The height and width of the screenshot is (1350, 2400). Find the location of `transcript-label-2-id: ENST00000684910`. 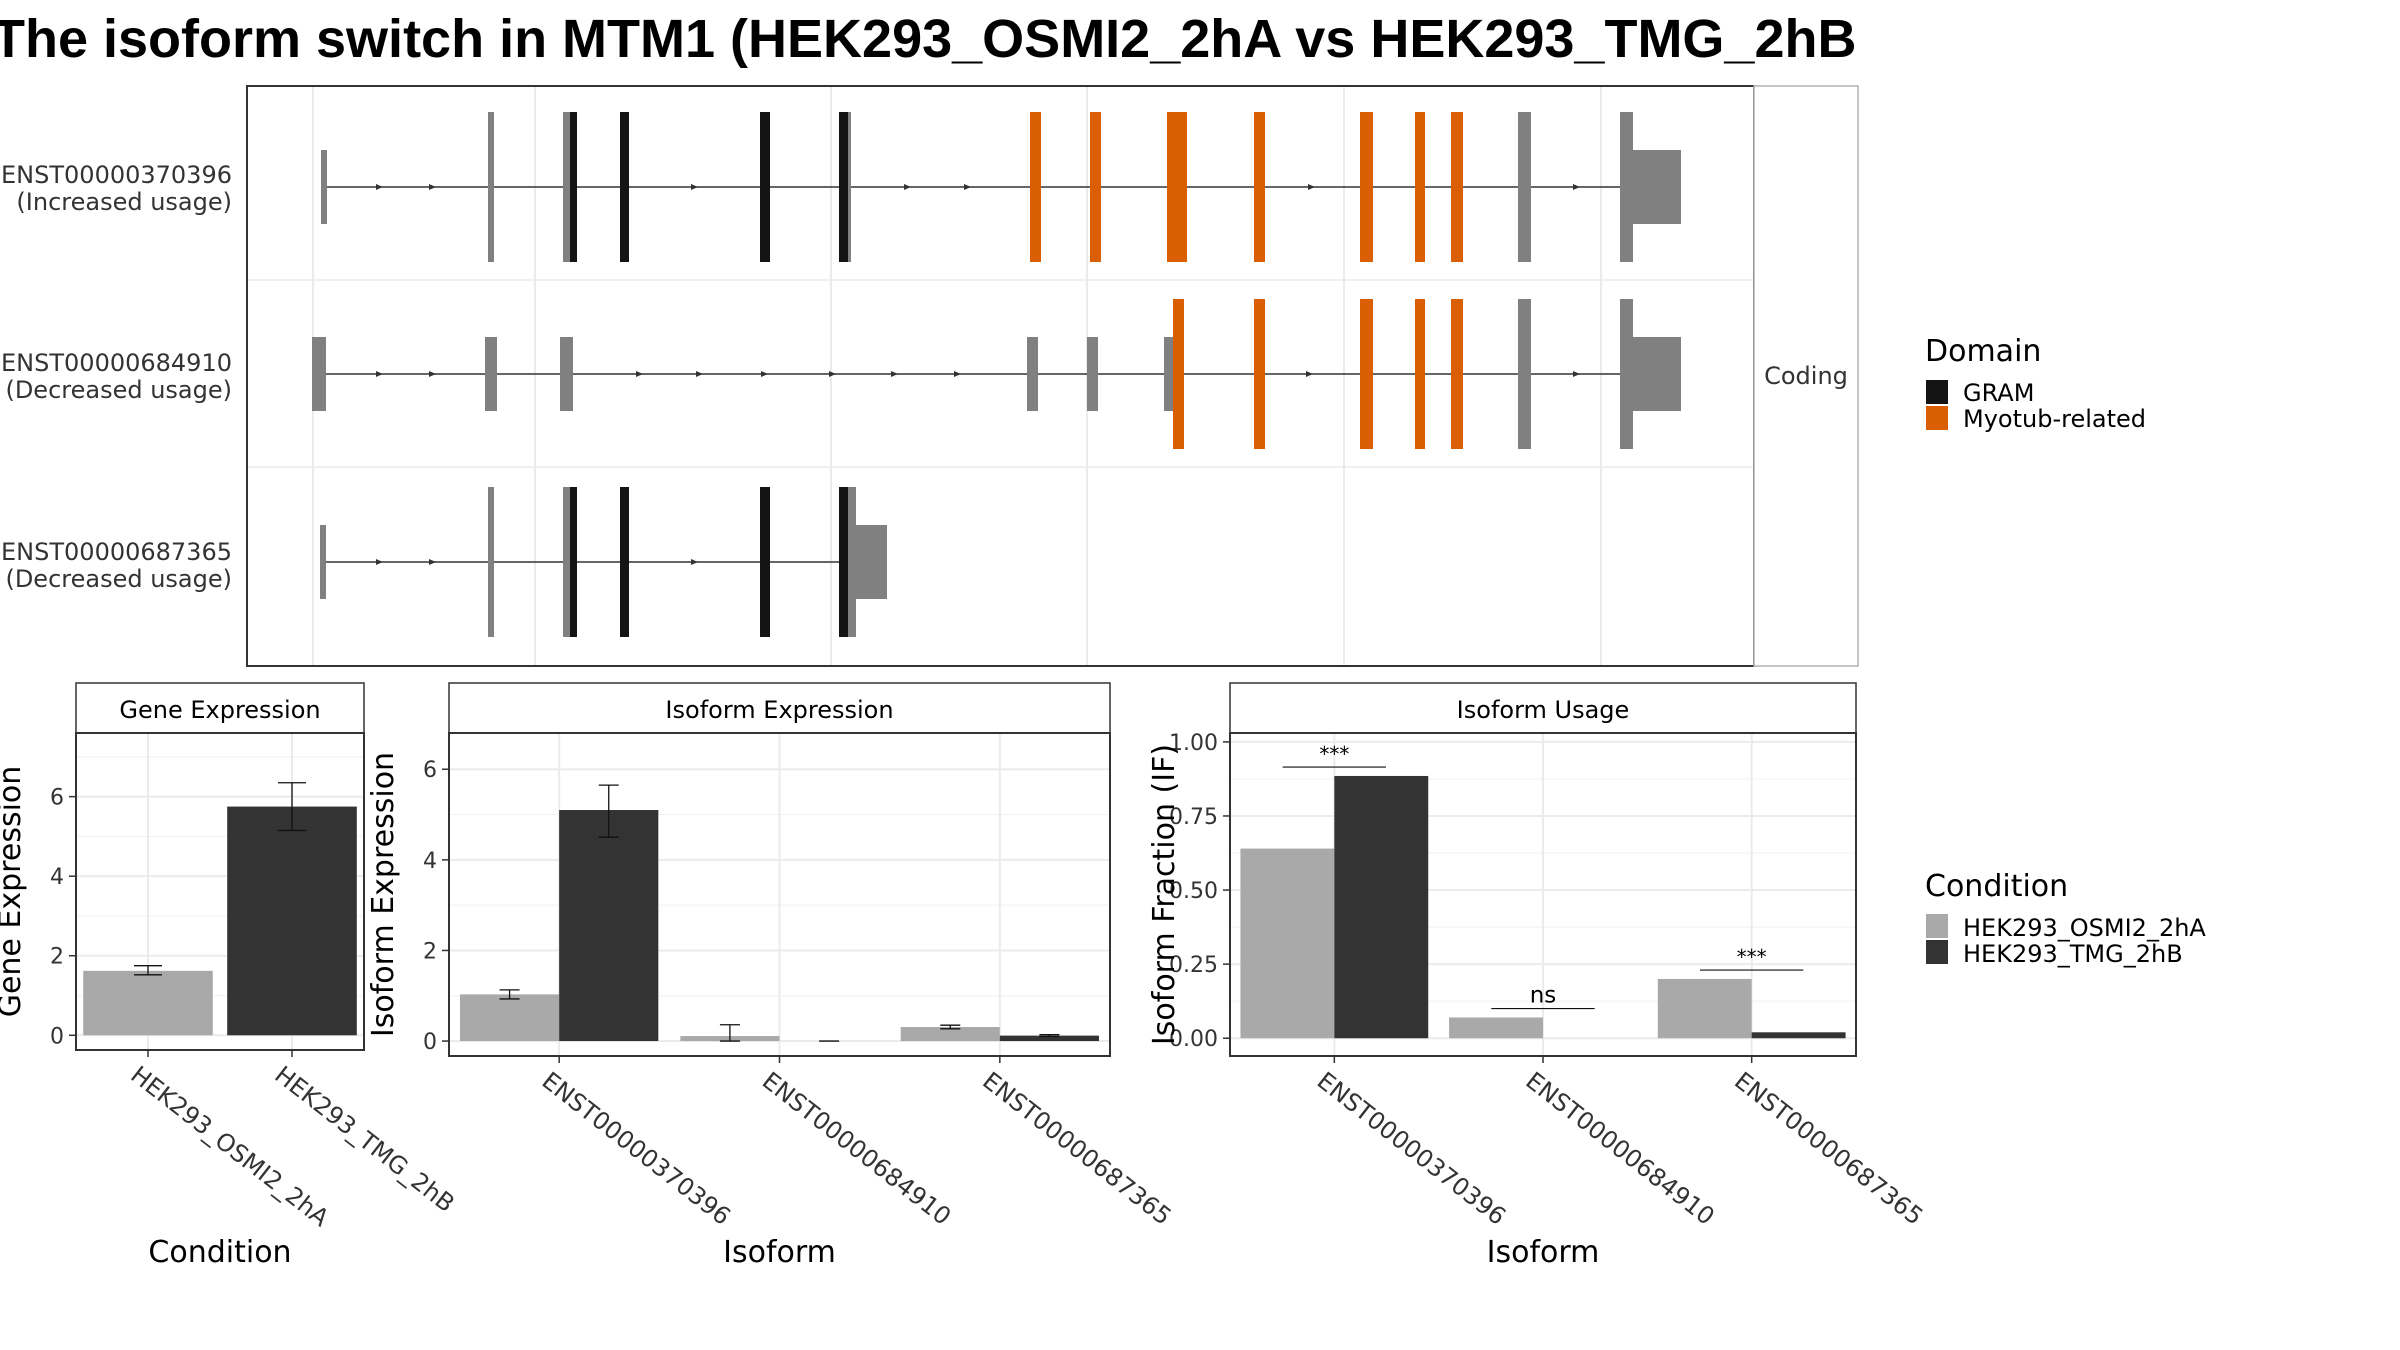

transcript-label-2-id: ENST00000684910 is located at coordinates (116, 363).